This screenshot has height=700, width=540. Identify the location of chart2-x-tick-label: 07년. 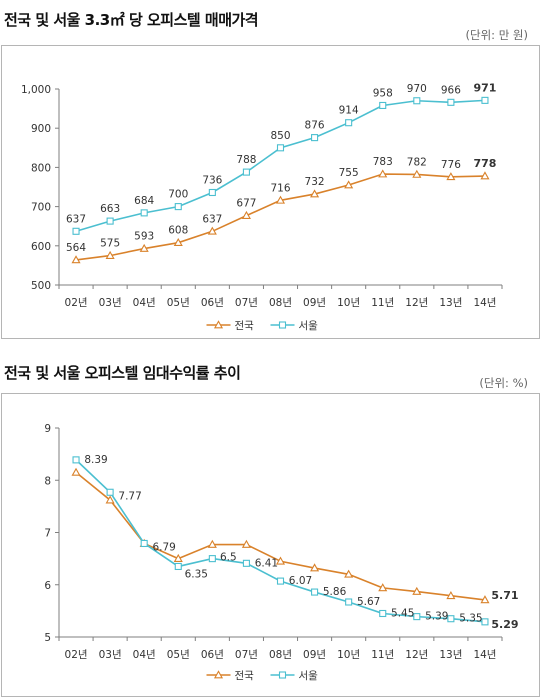
(246, 655).